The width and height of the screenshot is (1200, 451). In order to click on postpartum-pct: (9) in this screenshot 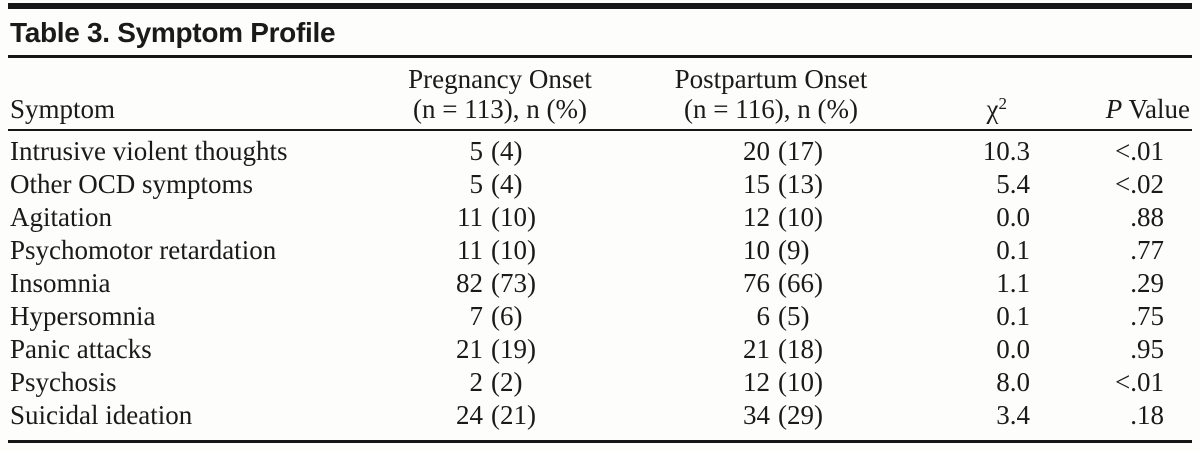, I will do `click(794, 250)`.